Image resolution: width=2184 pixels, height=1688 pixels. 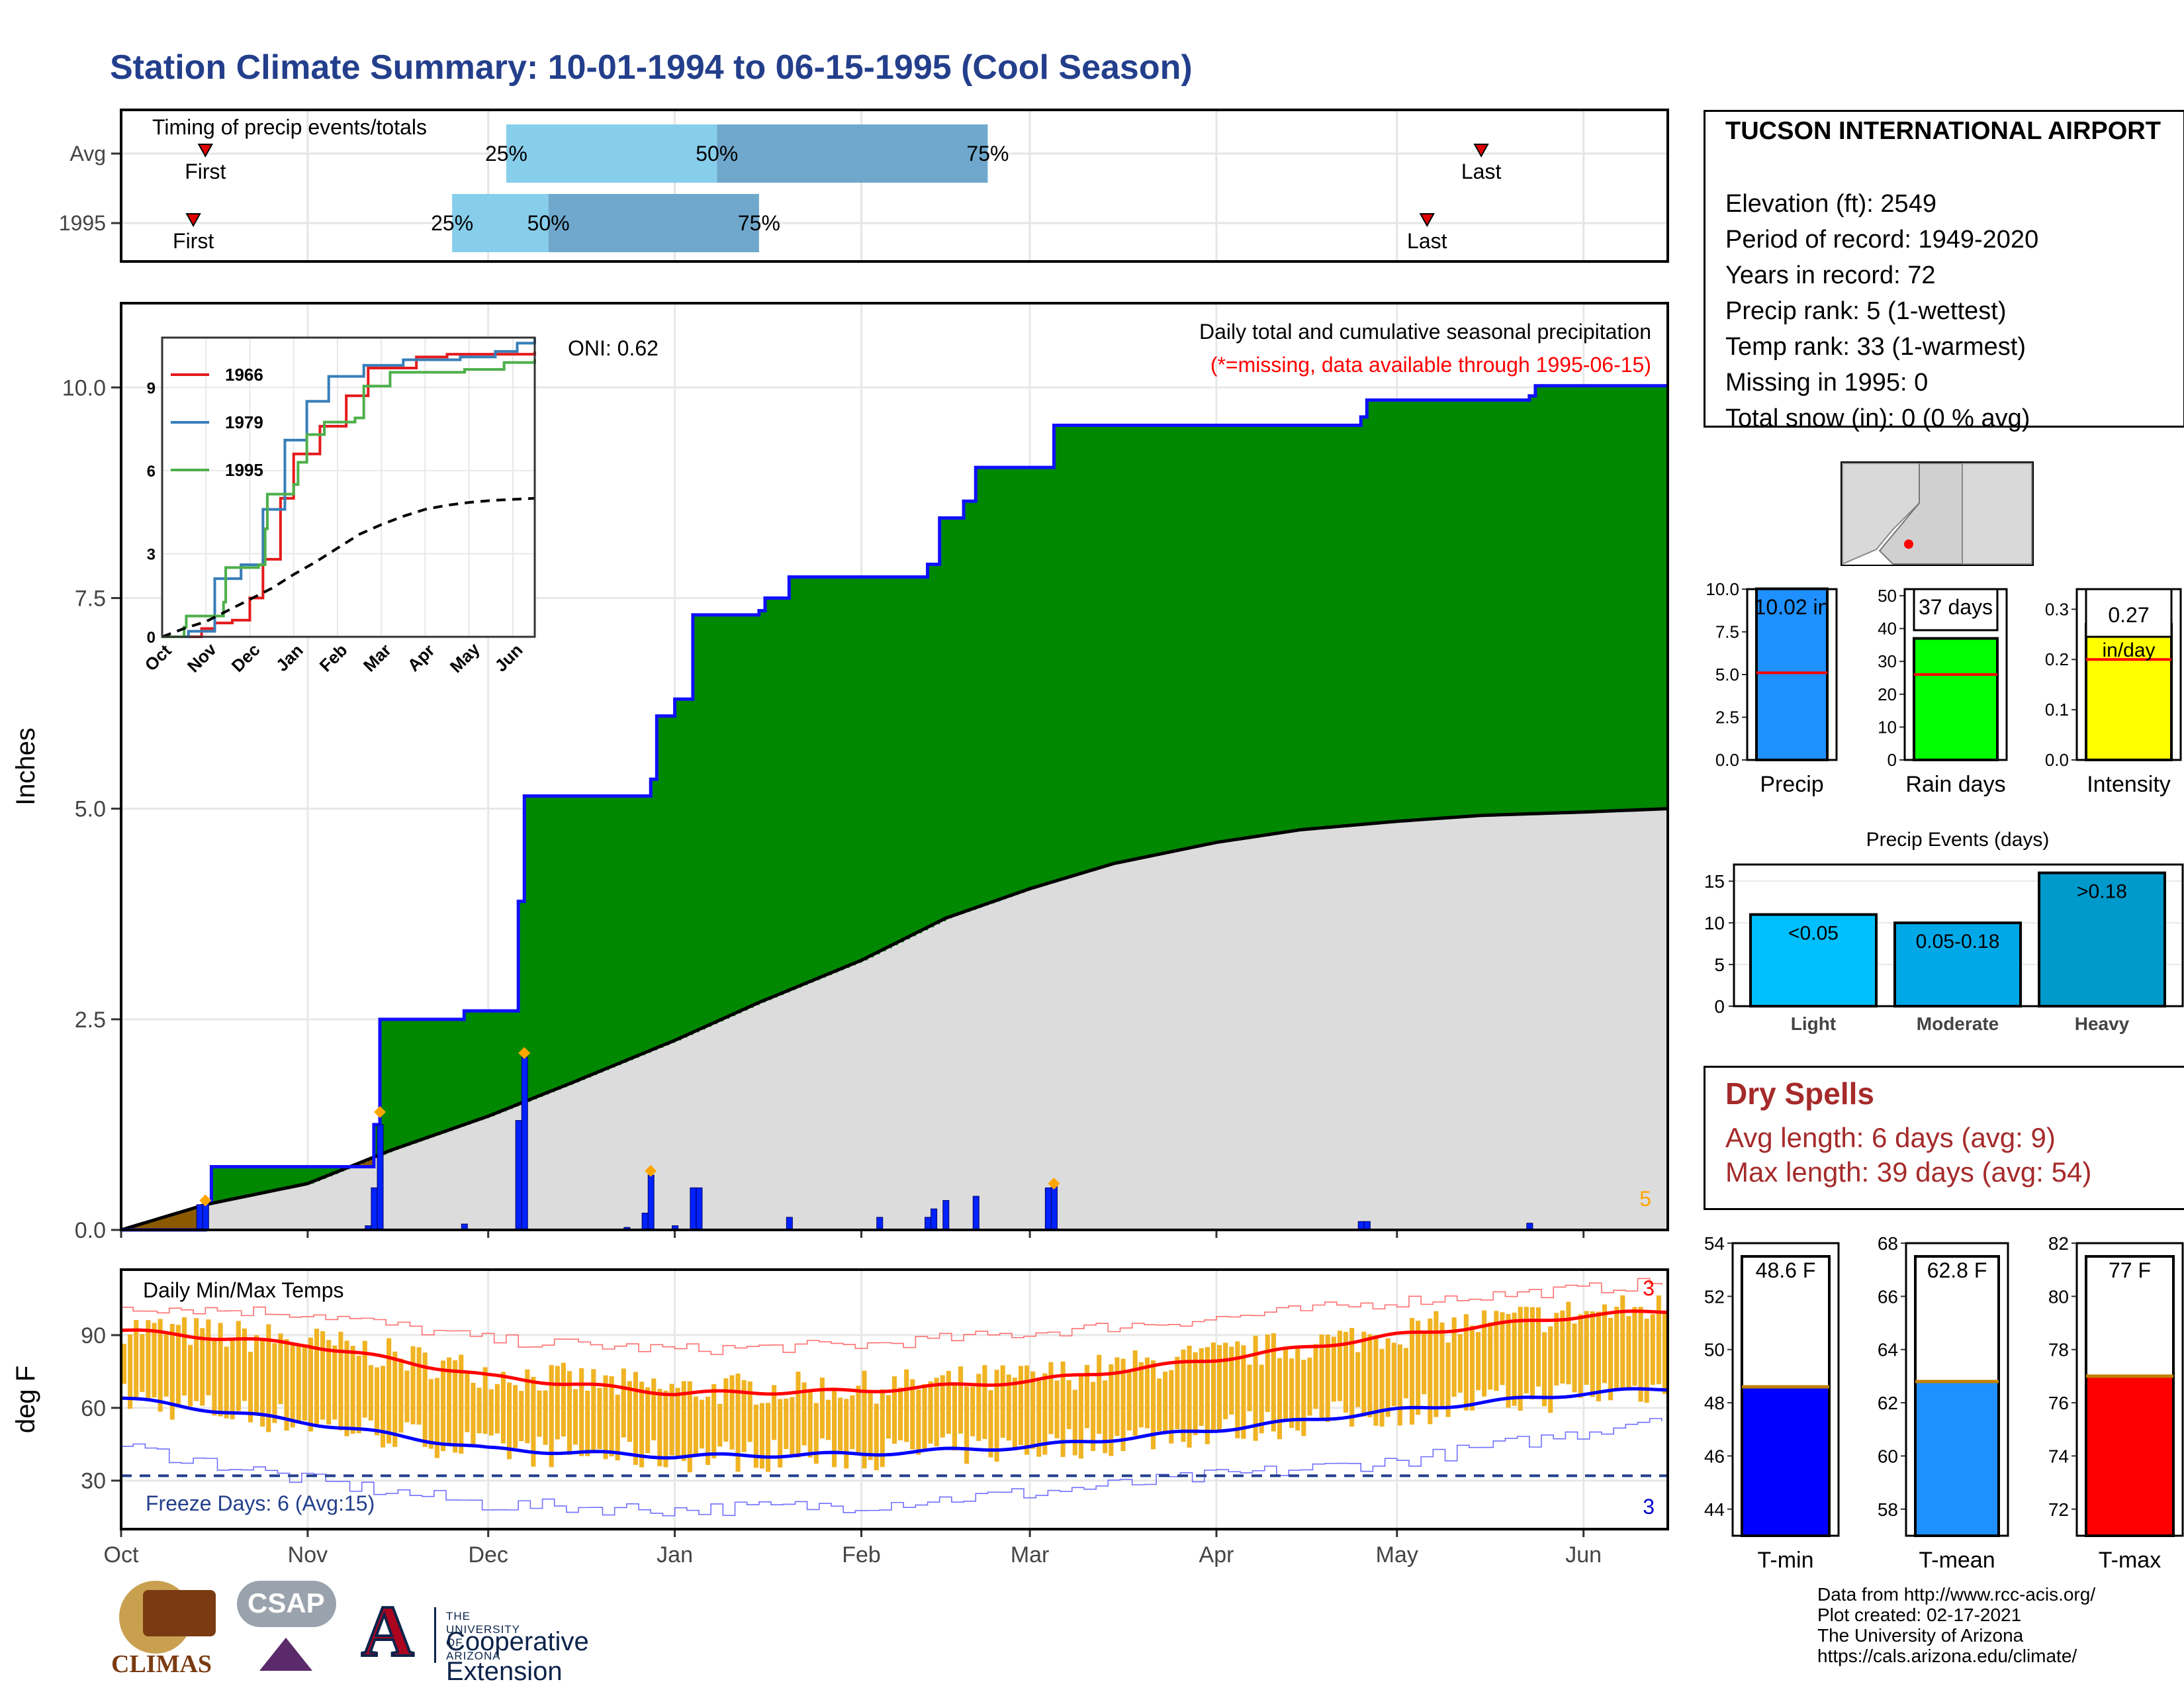 I want to click on station-info-line: Missing in 1995: 0, so click(x=1827, y=383).